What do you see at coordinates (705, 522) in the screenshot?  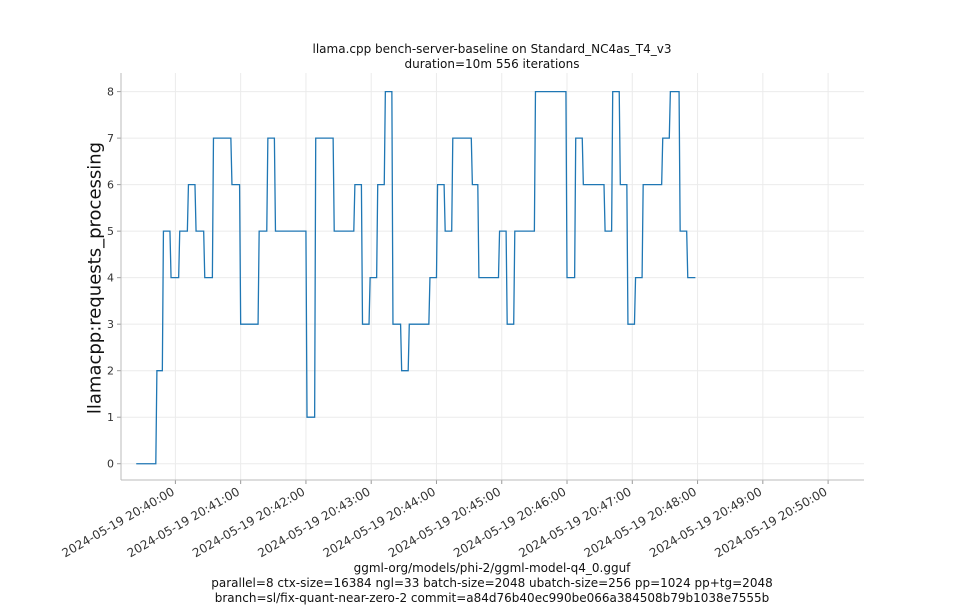 I see `x-tick-label: 2024-05-19 20:49:00` at bounding box center [705, 522].